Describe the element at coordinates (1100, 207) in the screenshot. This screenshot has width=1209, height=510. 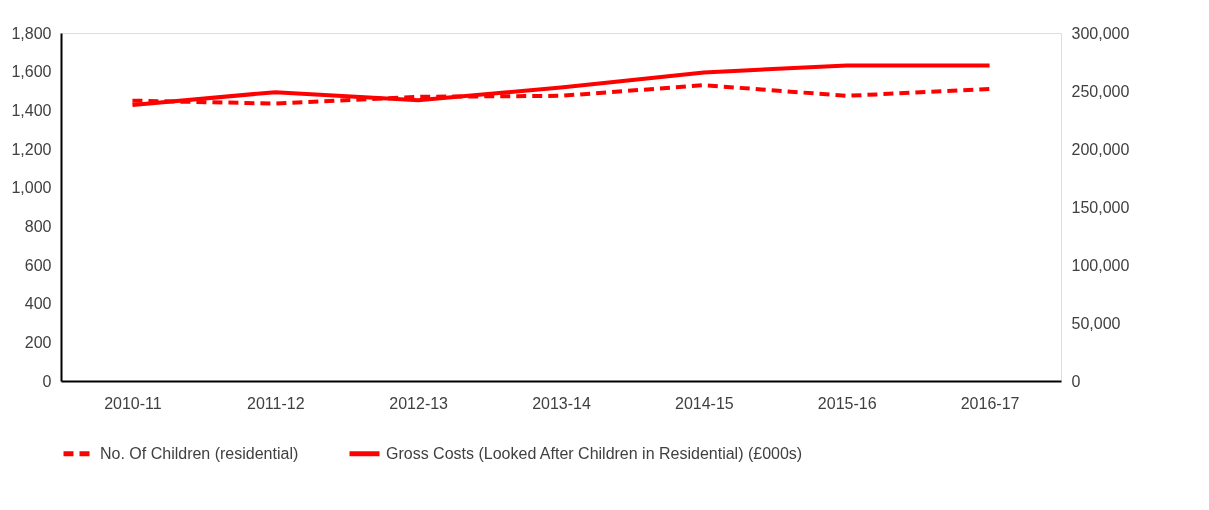
I see `y2-tick-label: 150,000` at that location.